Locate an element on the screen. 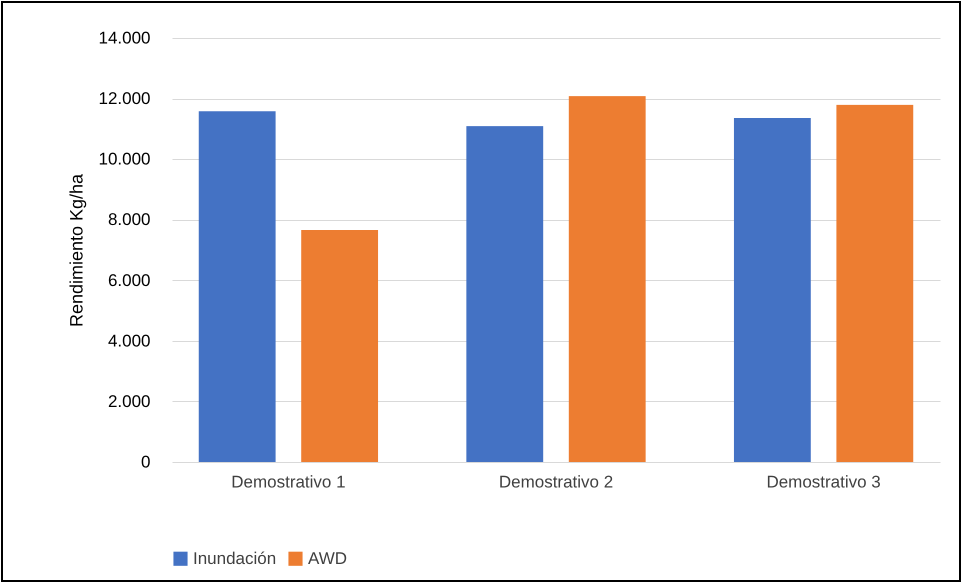  y-tick-label: 2.000 is located at coordinates (129, 401).